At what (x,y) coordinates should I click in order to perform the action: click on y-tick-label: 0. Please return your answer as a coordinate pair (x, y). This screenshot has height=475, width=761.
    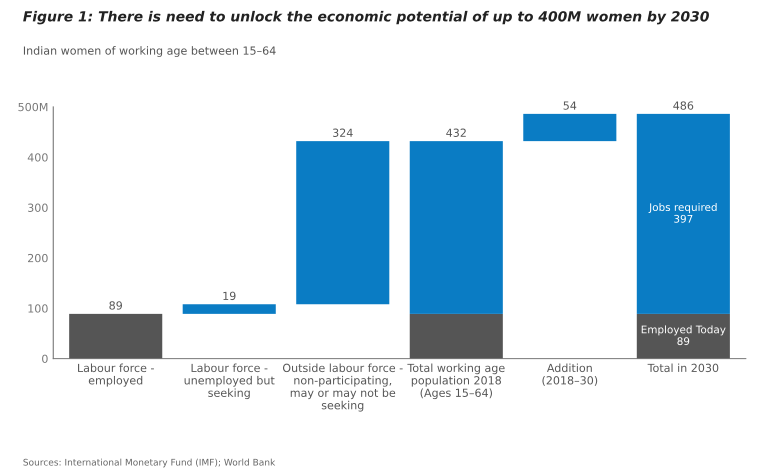
    Looking at the image, I should click on (45, 359).